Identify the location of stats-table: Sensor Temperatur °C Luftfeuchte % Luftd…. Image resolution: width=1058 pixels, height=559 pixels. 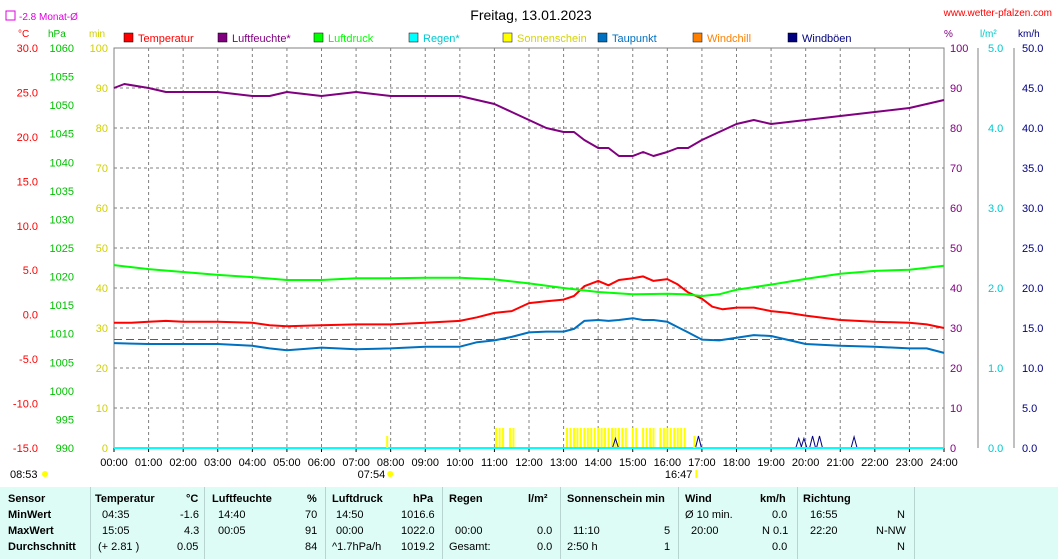
(529, 523).